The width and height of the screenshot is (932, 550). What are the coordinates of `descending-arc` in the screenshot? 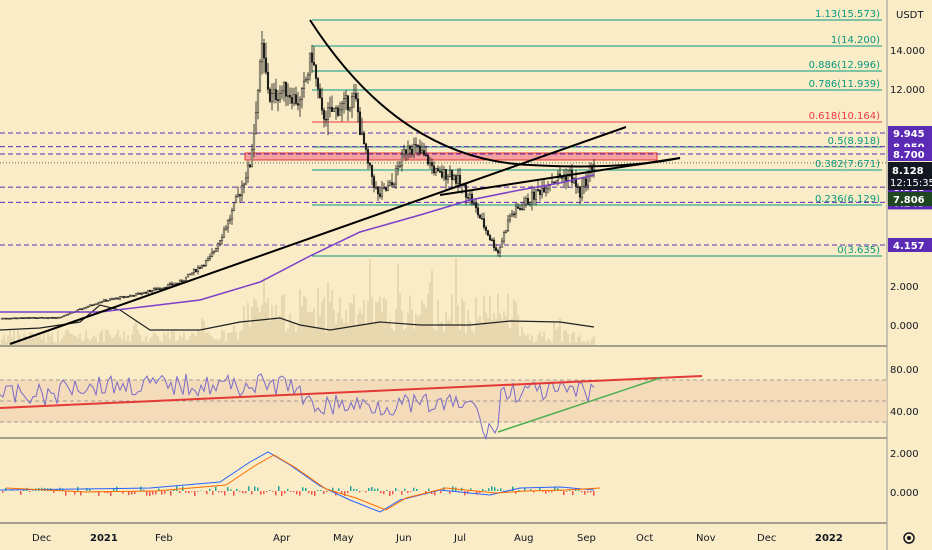 It's located at (495, 93).